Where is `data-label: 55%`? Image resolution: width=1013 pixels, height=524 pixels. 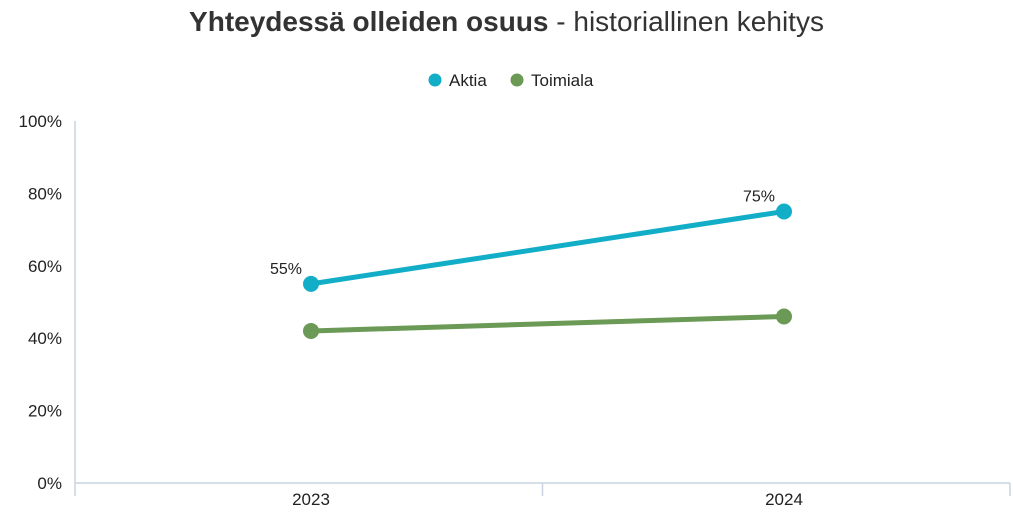
data-label: 55% is located at coordinates (286, 269).